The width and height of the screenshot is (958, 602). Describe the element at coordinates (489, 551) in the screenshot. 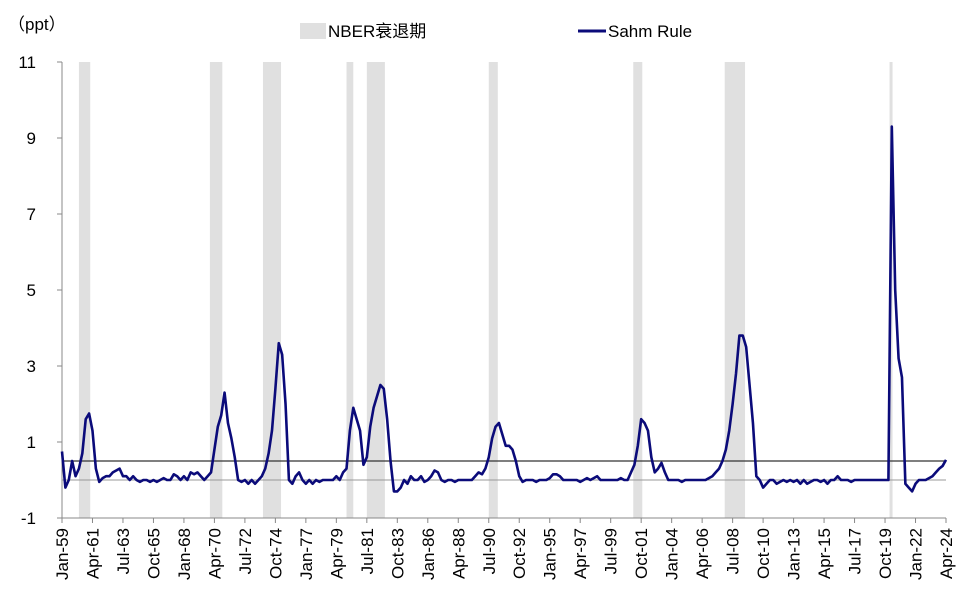

I see `x-tick-label: Jul-90` at that location.